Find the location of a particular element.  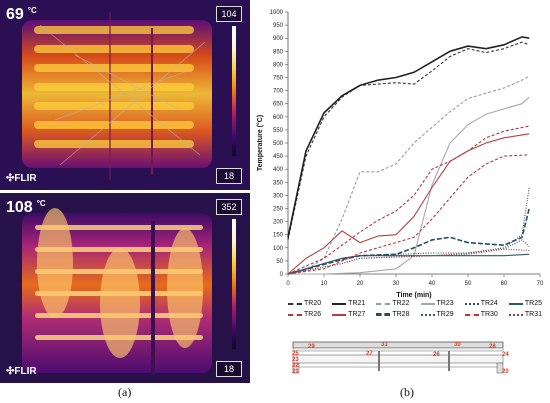

bottom-thermal-scale is located at coordinates (234, 284).